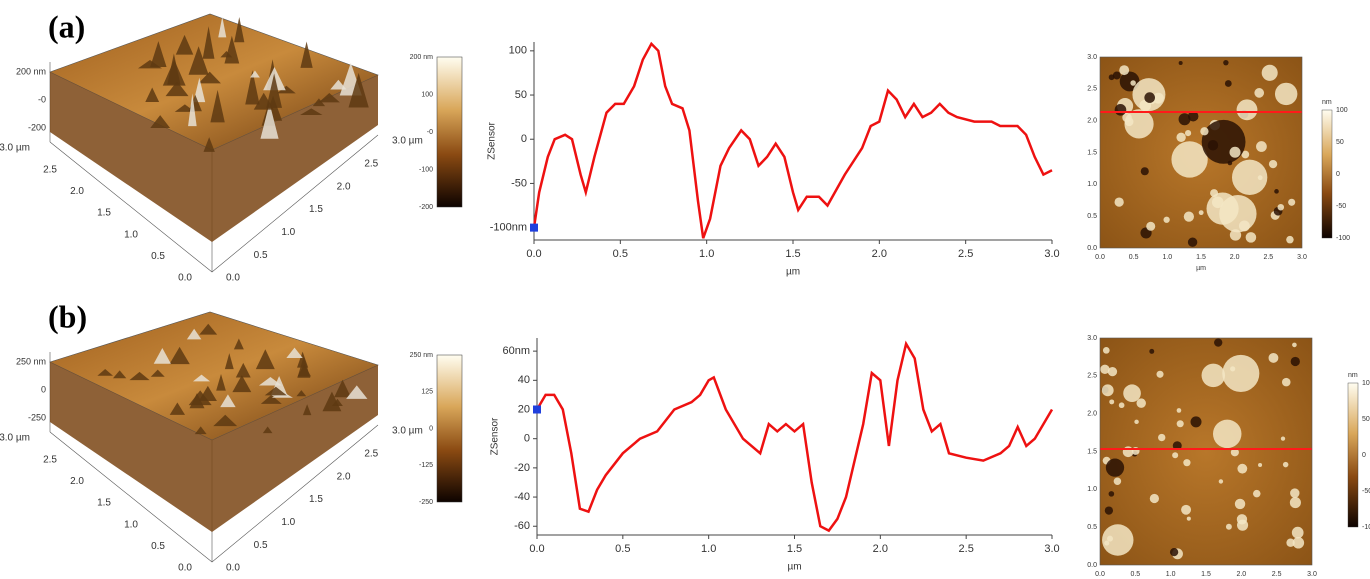 The image size is (1370, 579). Describe the element at coordinates (422, 57) in the screenshot. I see `colorbar-tick-label: 200 nm` at that location.